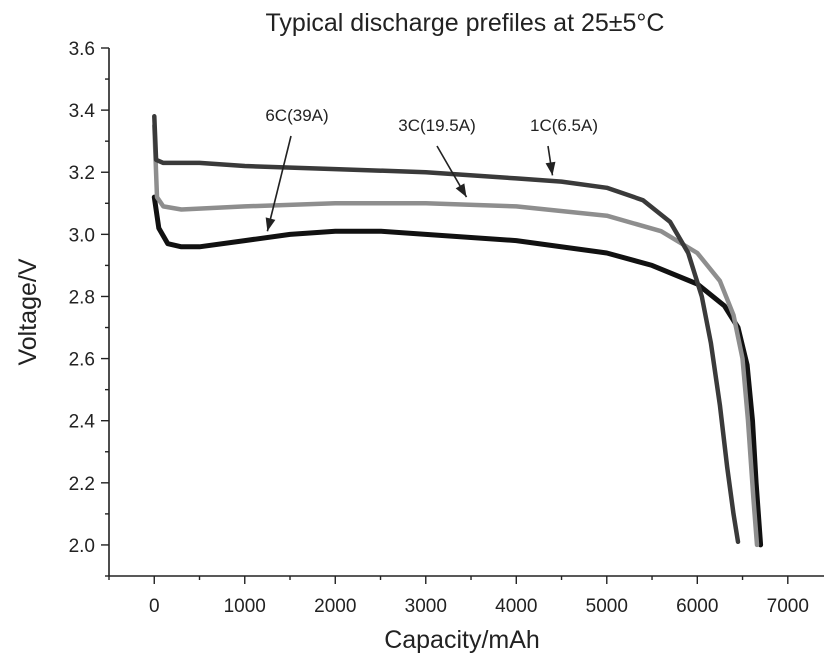 The width and height of the screenshot is (824, 662). What do you see at coordinates (82, 360) in the screenshot?
I see `y-tick-label: 2.6` at bounding box center [82, 360].